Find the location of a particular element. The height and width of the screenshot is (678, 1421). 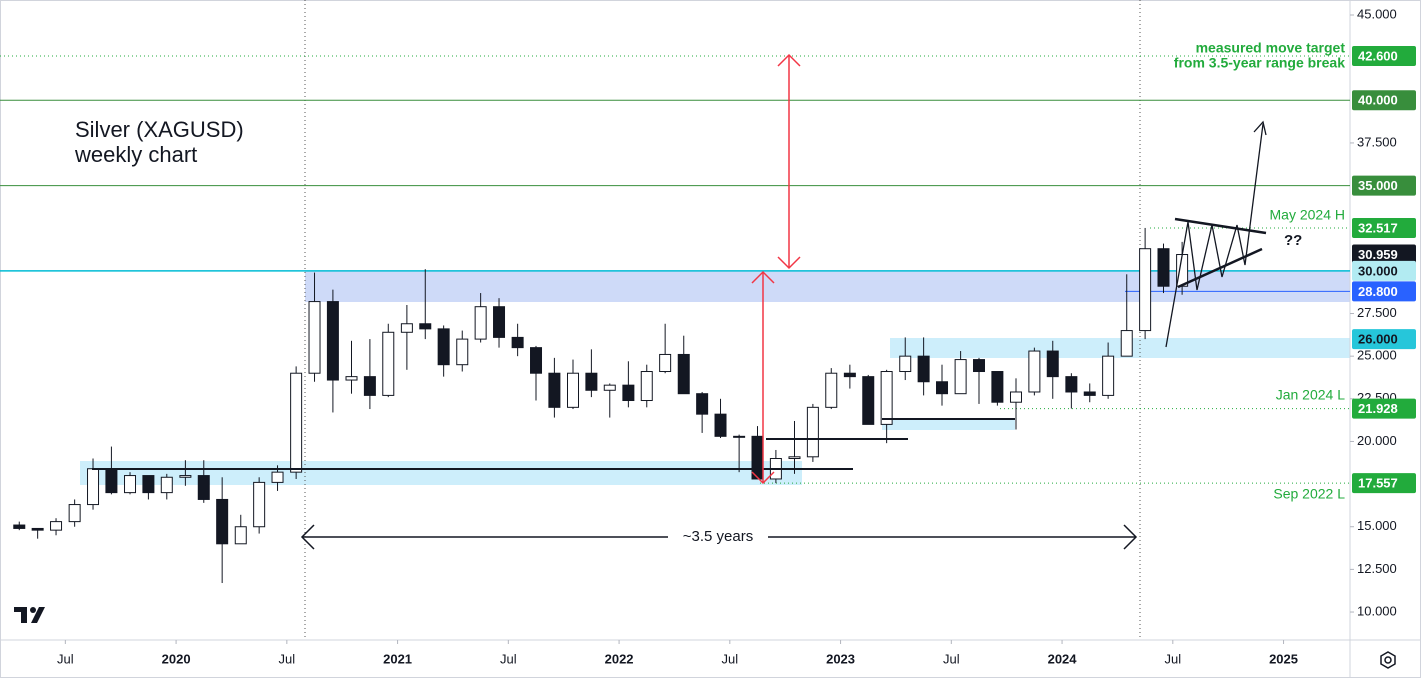

y-tick-label: 25.000 is located at coordinates (1377, 355).